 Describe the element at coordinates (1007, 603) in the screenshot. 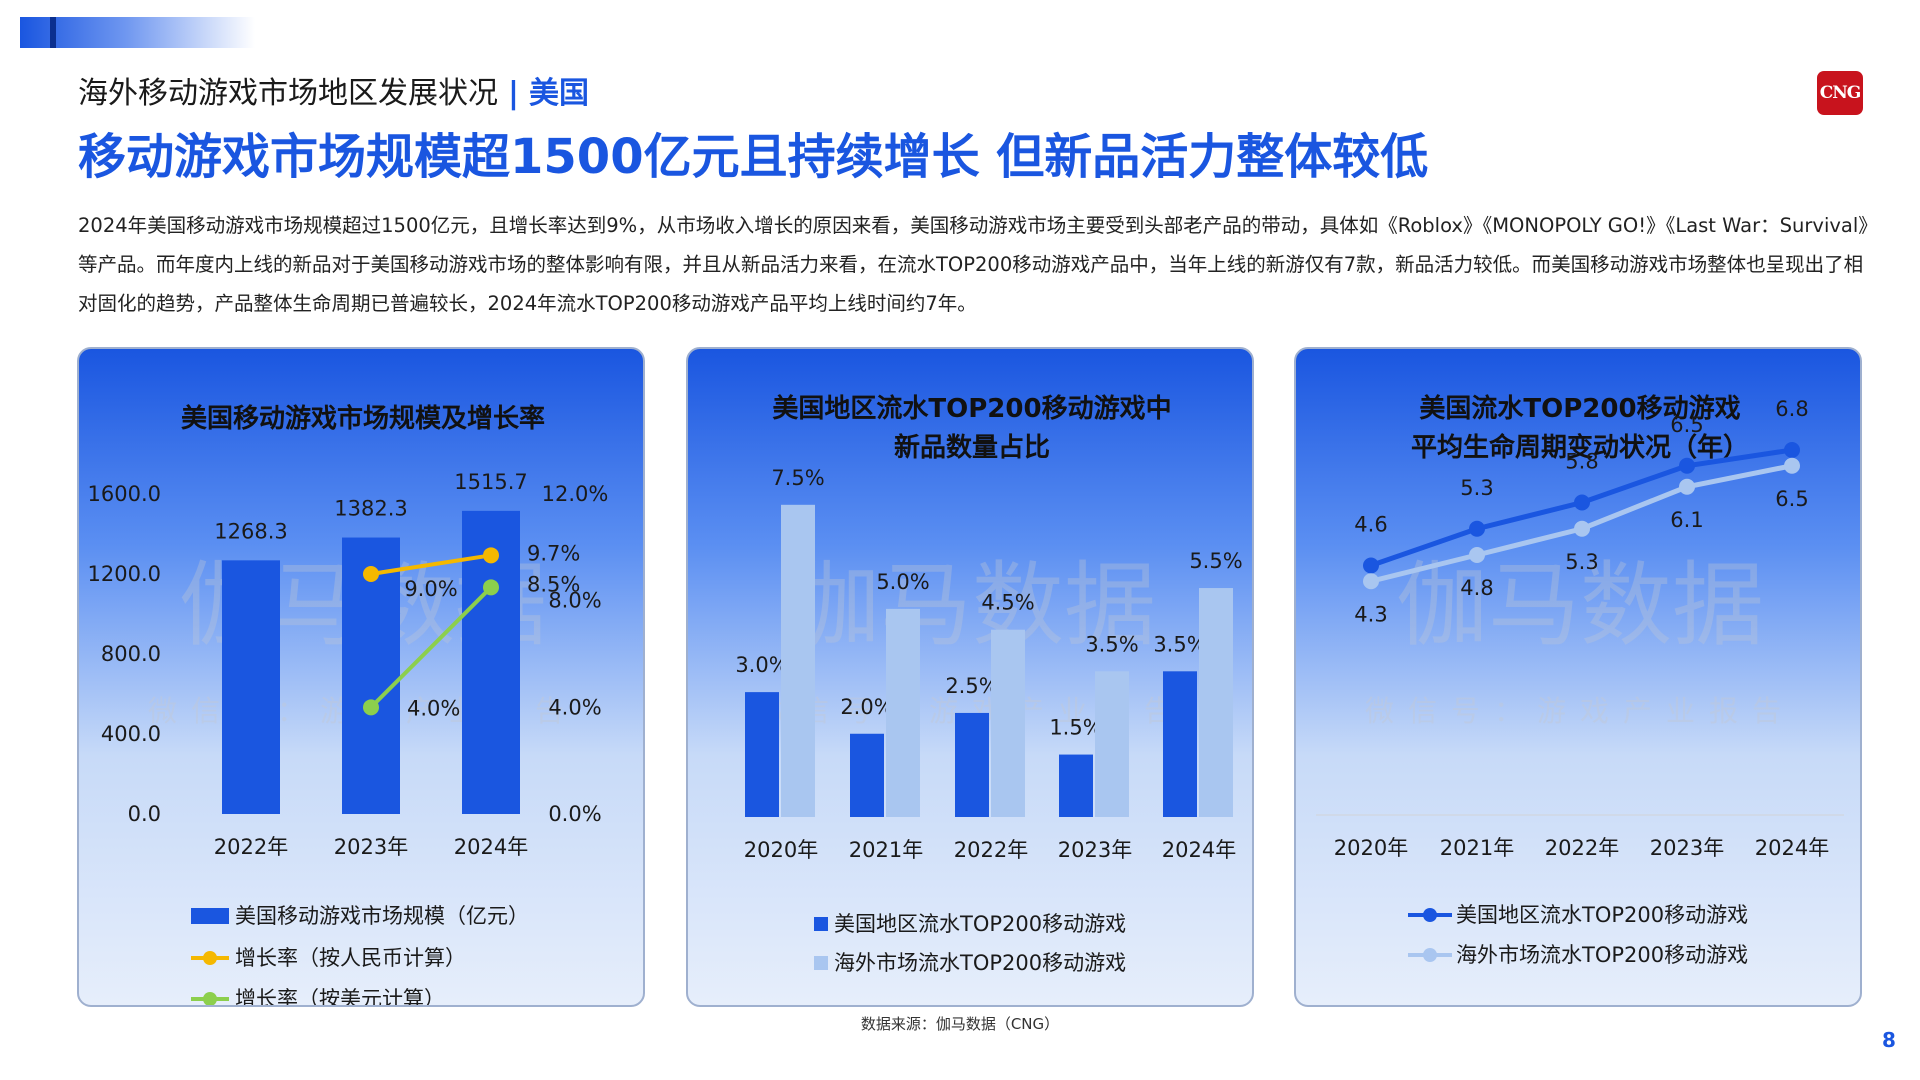

I see `data-label: 4.5%` at that location.